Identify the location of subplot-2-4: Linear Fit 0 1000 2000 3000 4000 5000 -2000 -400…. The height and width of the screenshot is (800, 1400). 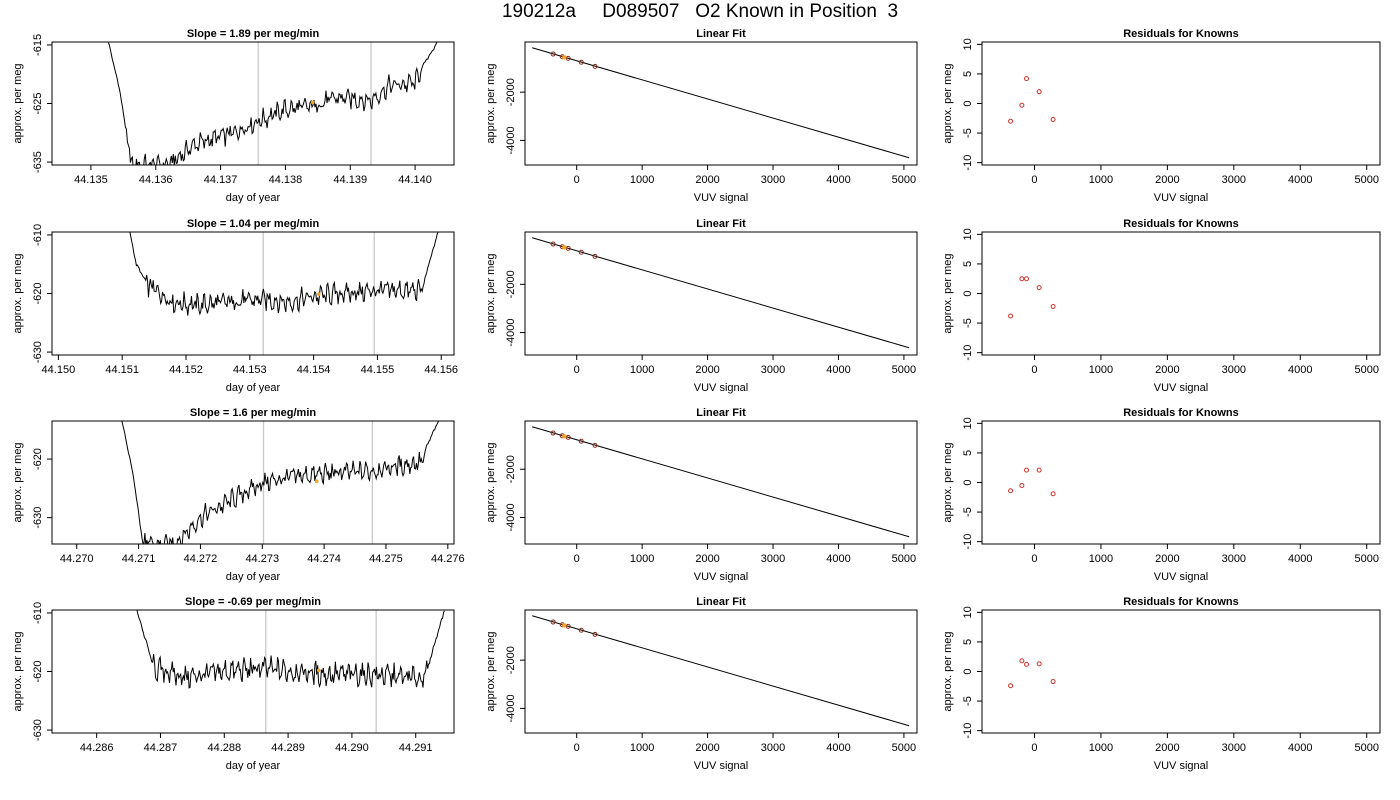
(701, 684).